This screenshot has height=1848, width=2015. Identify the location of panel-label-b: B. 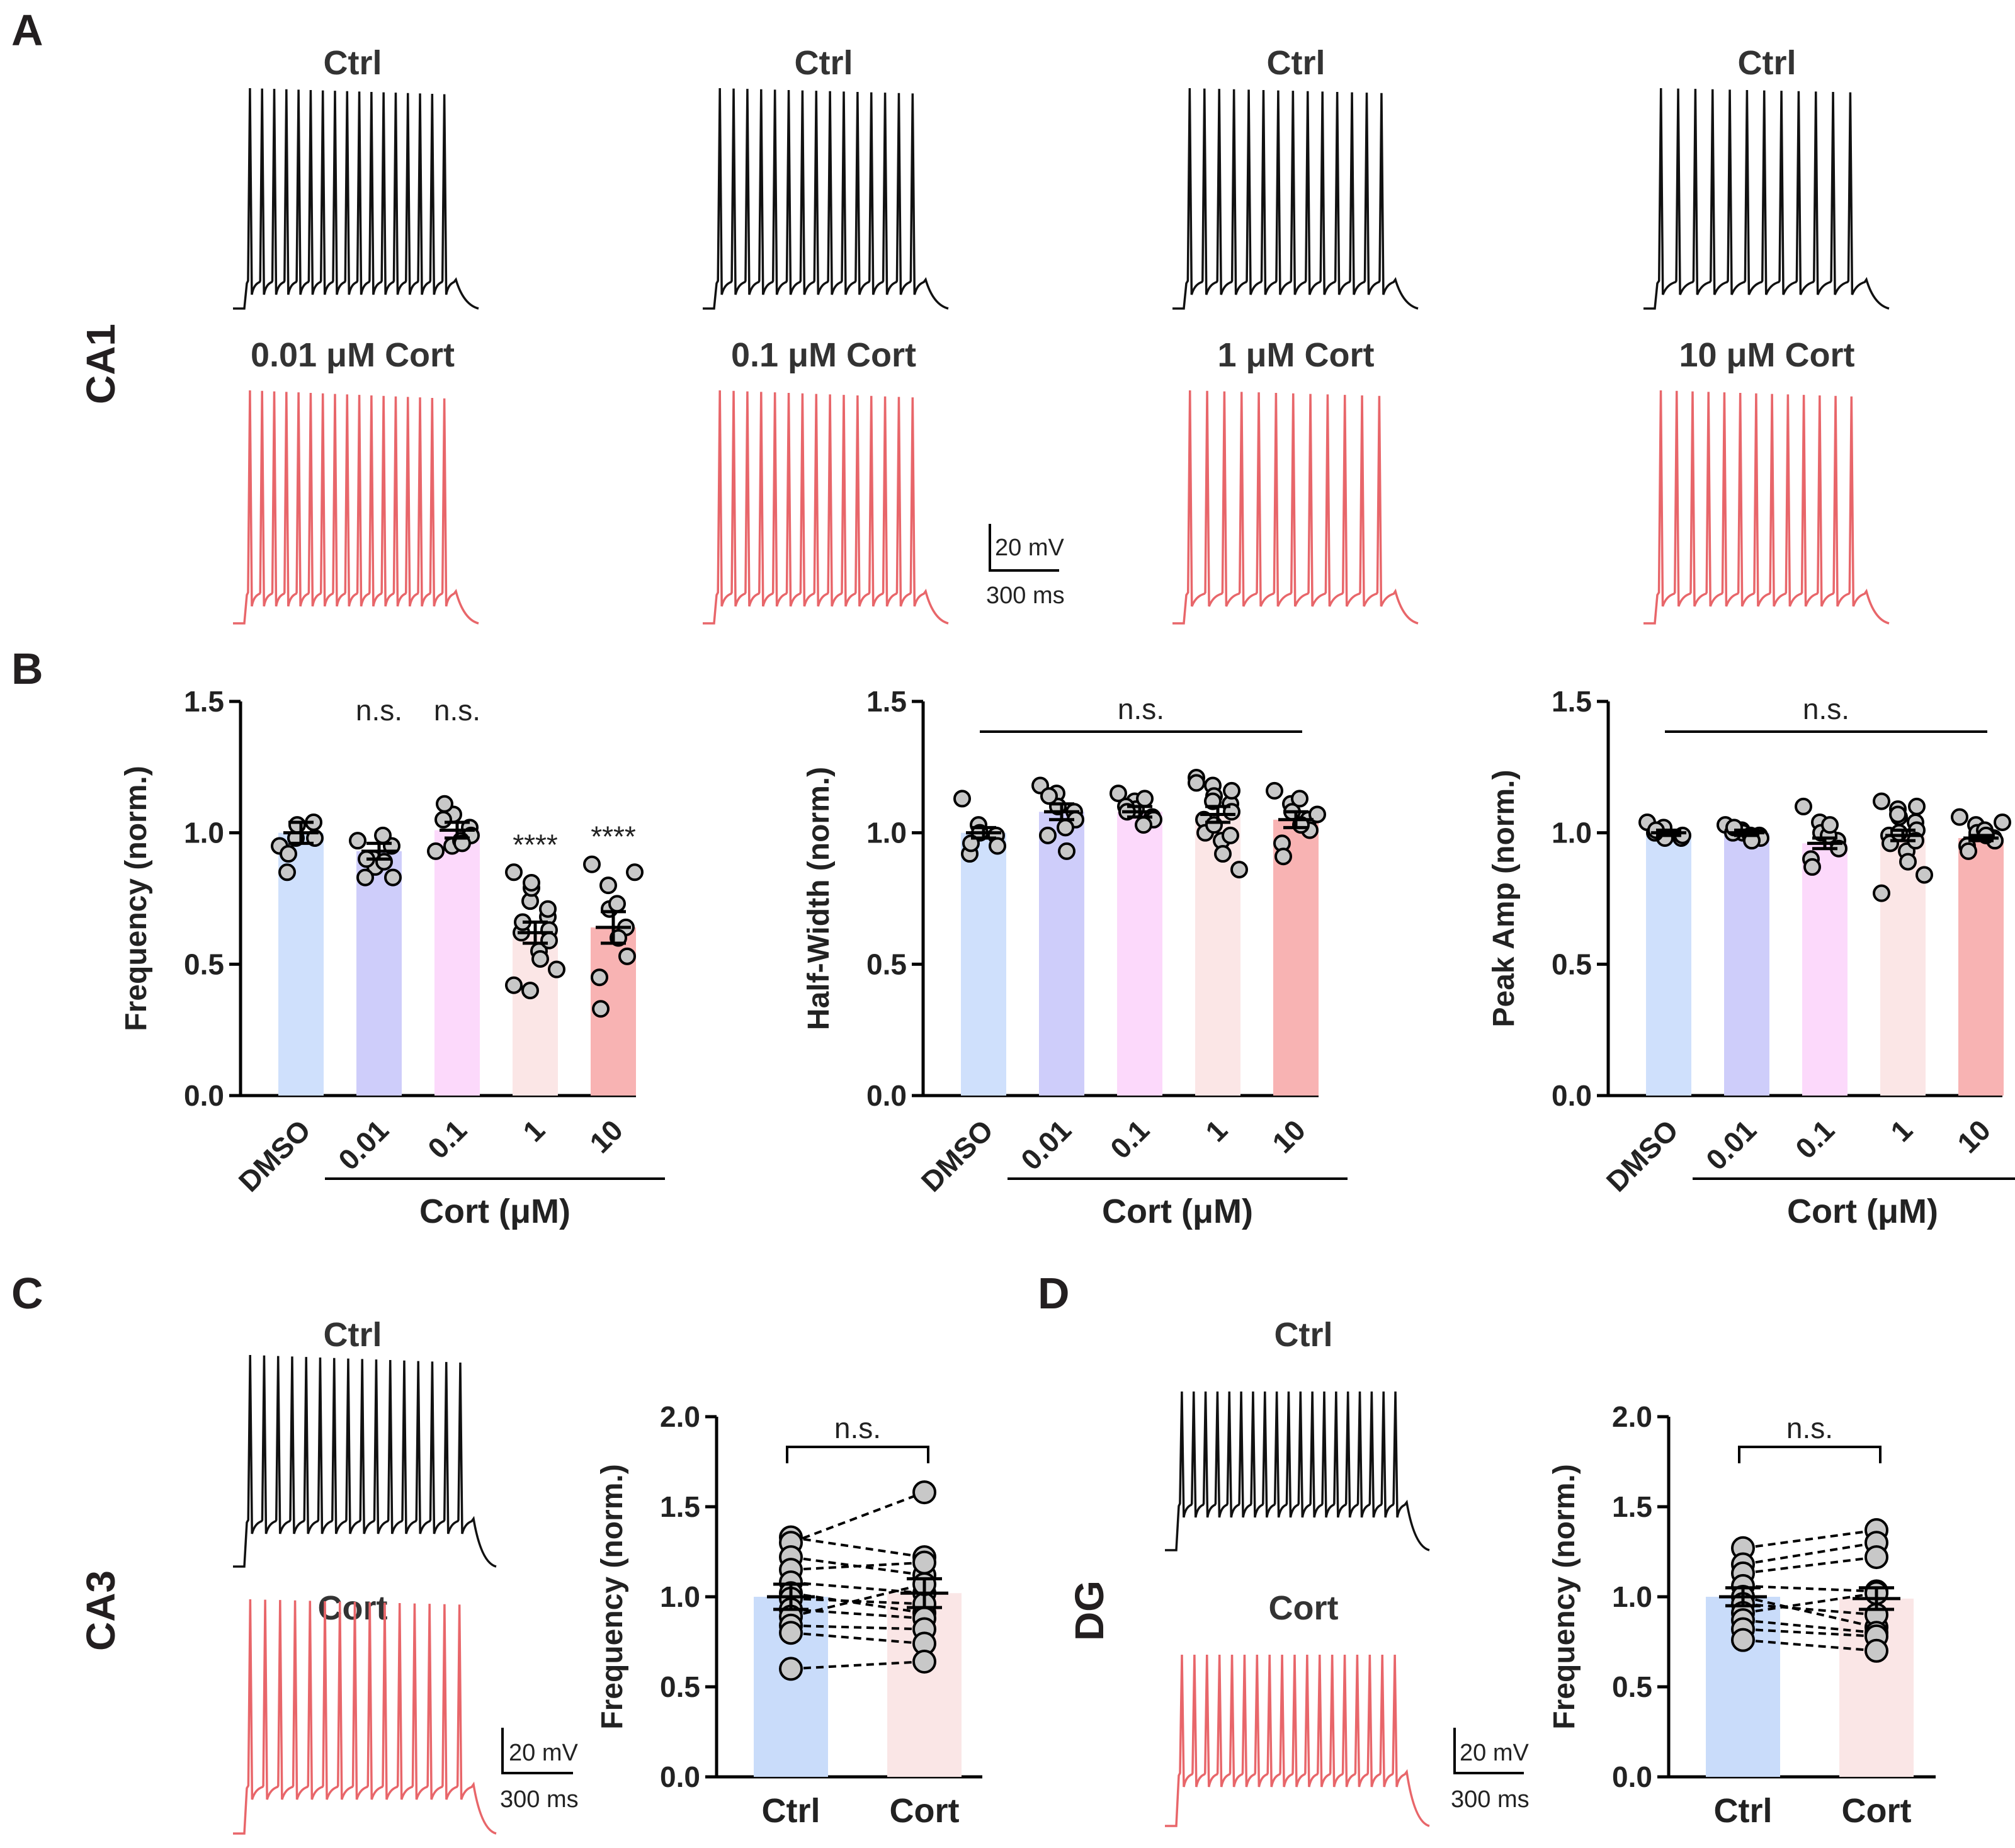
(27, 669).